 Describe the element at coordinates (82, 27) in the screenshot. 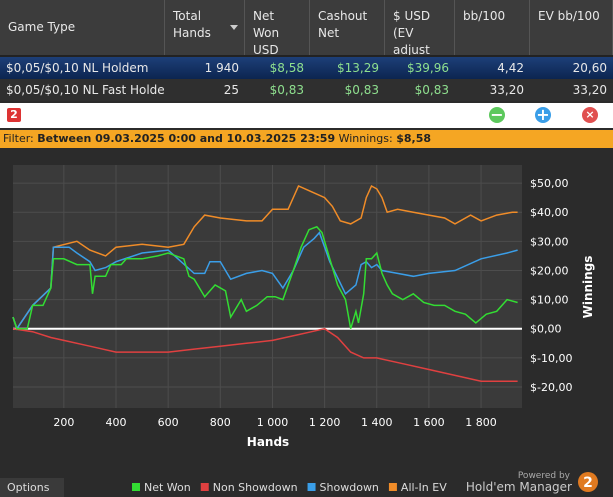

I see `column-header: Game Type` at that location.